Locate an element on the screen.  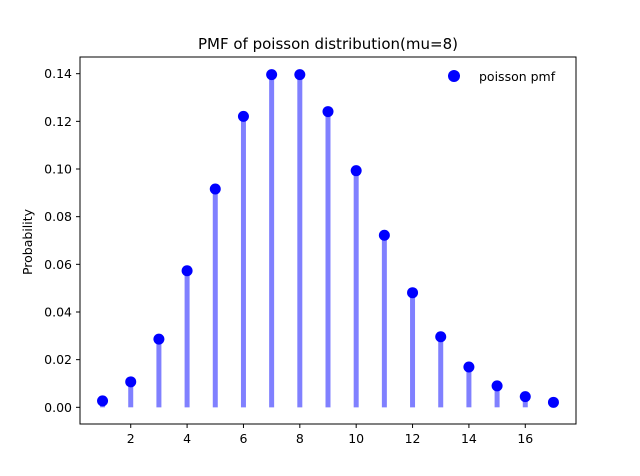
y-tick-label-1: 0.02 is located at coordinates (58, 359).